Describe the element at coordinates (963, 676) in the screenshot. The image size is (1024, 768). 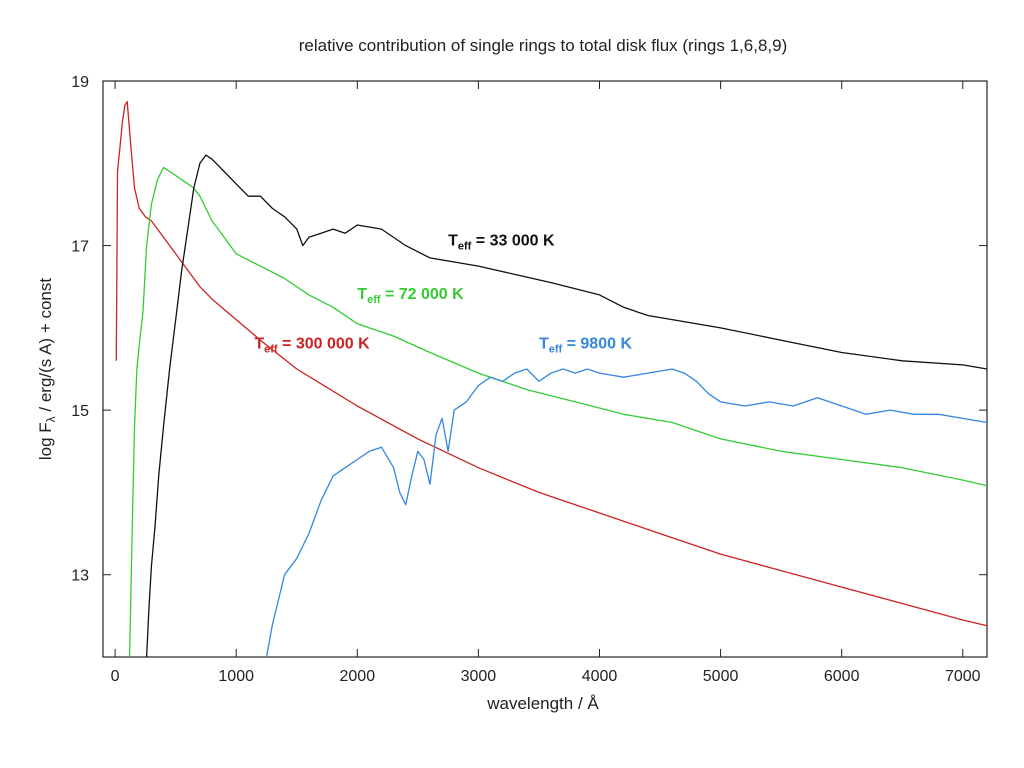
I see `x-tick-label: 7000` at that location.